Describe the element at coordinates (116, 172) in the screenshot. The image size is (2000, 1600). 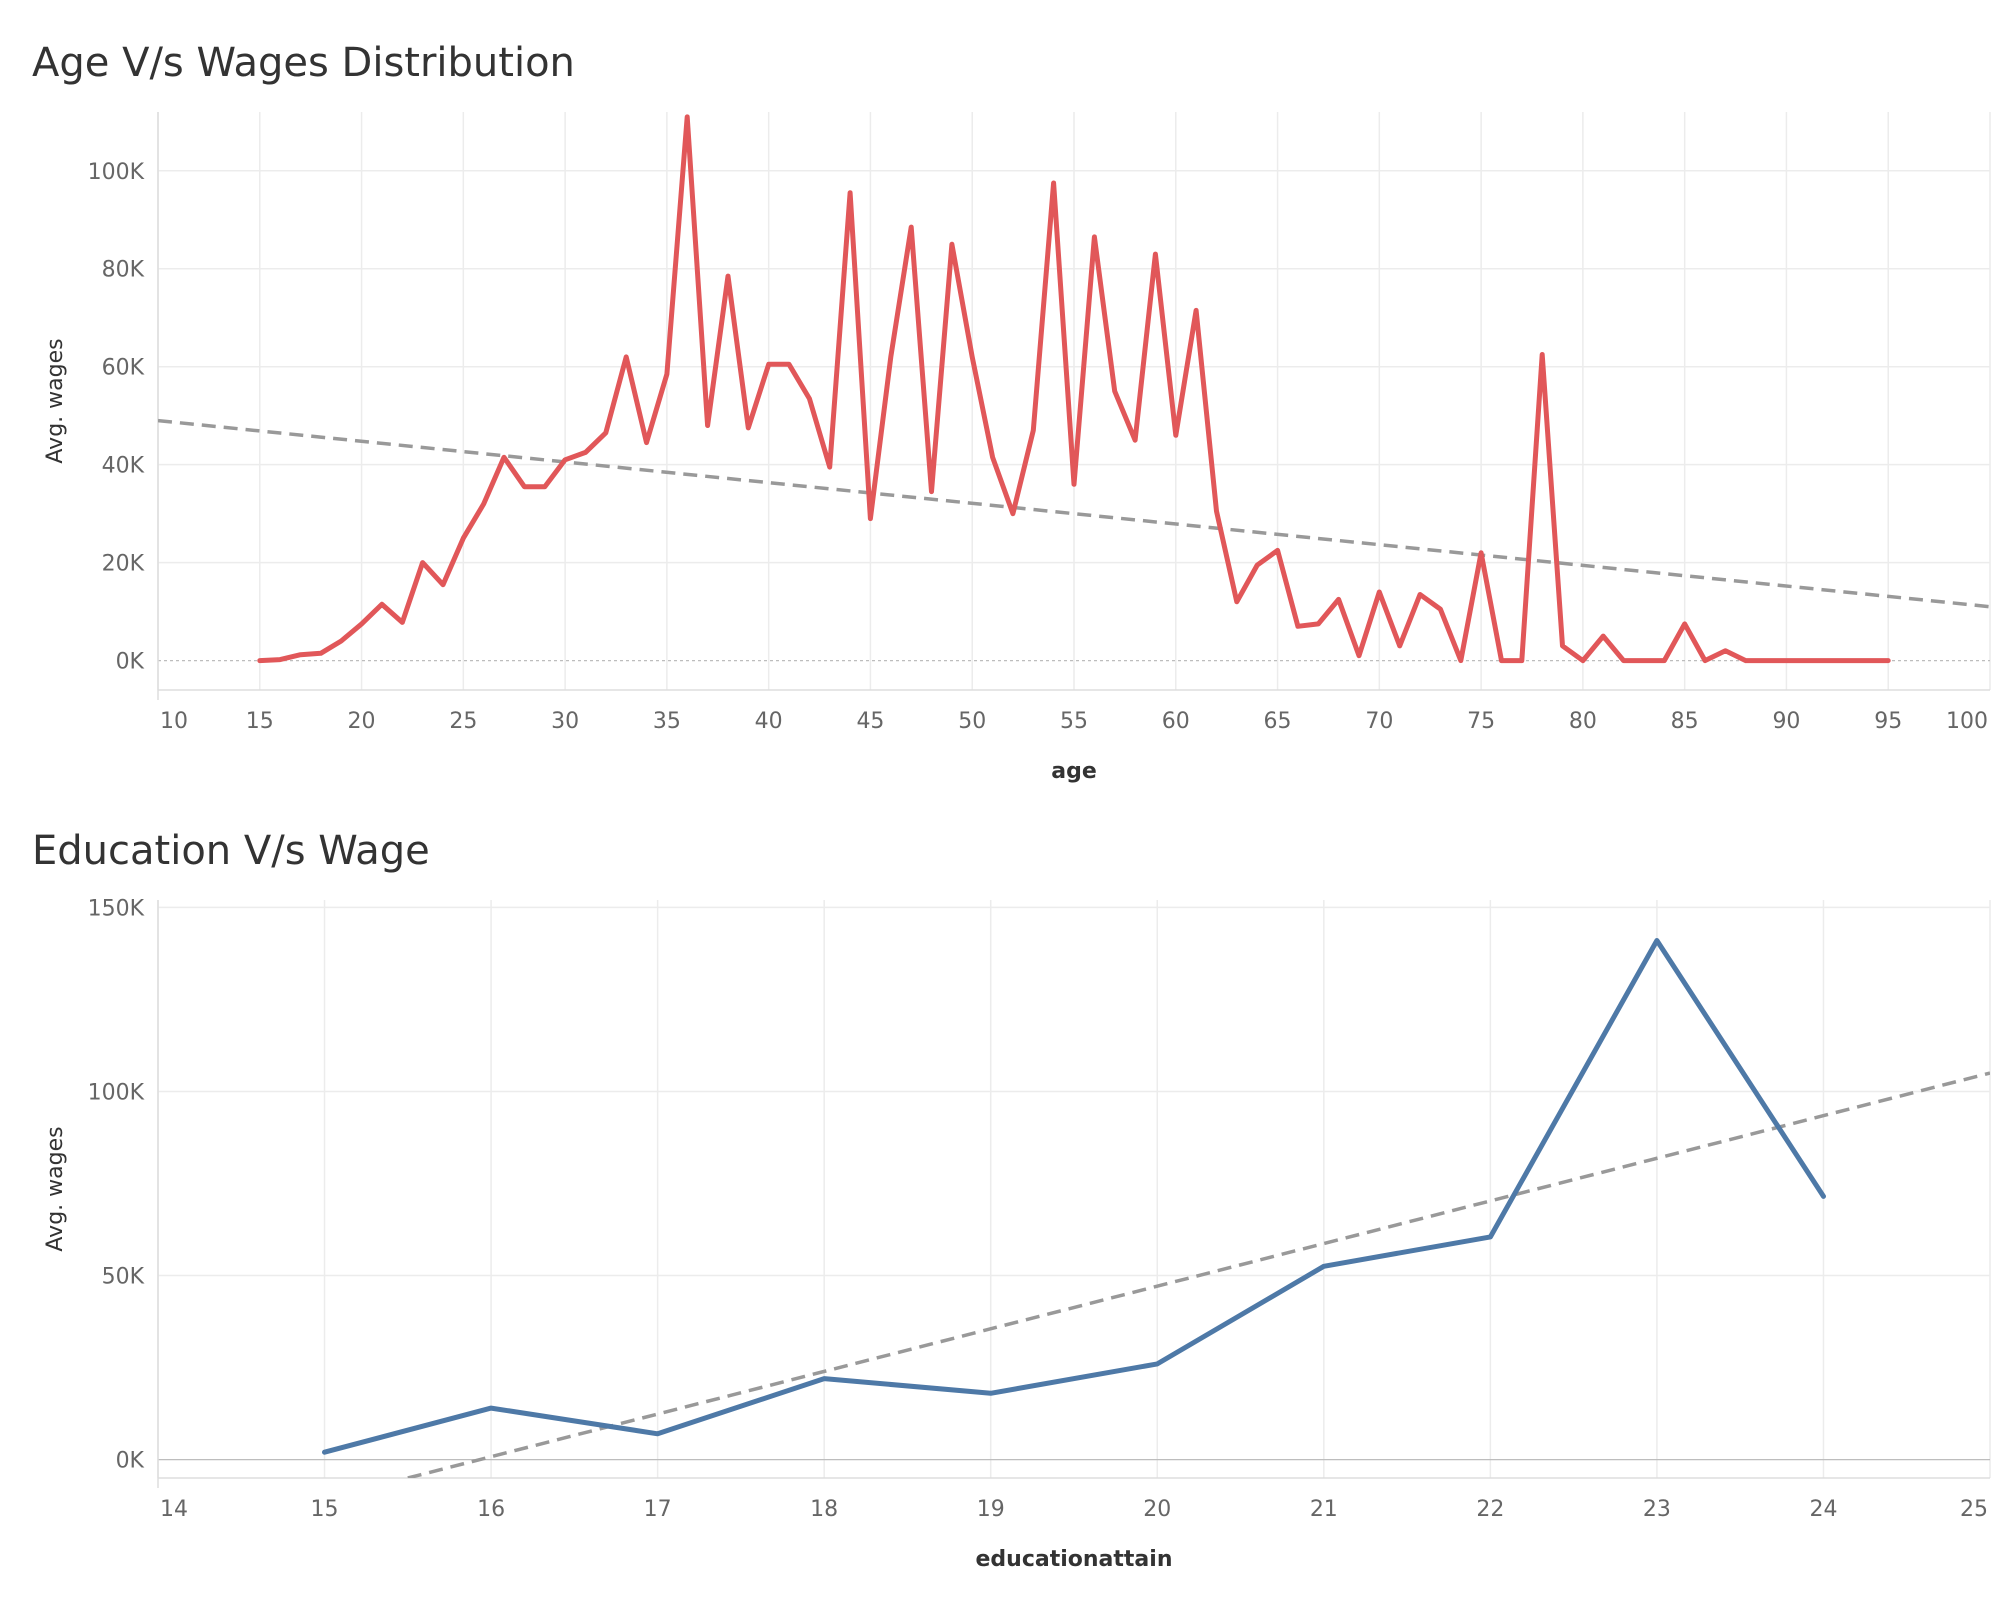
I see `y-tick-label: 100K` at that location.